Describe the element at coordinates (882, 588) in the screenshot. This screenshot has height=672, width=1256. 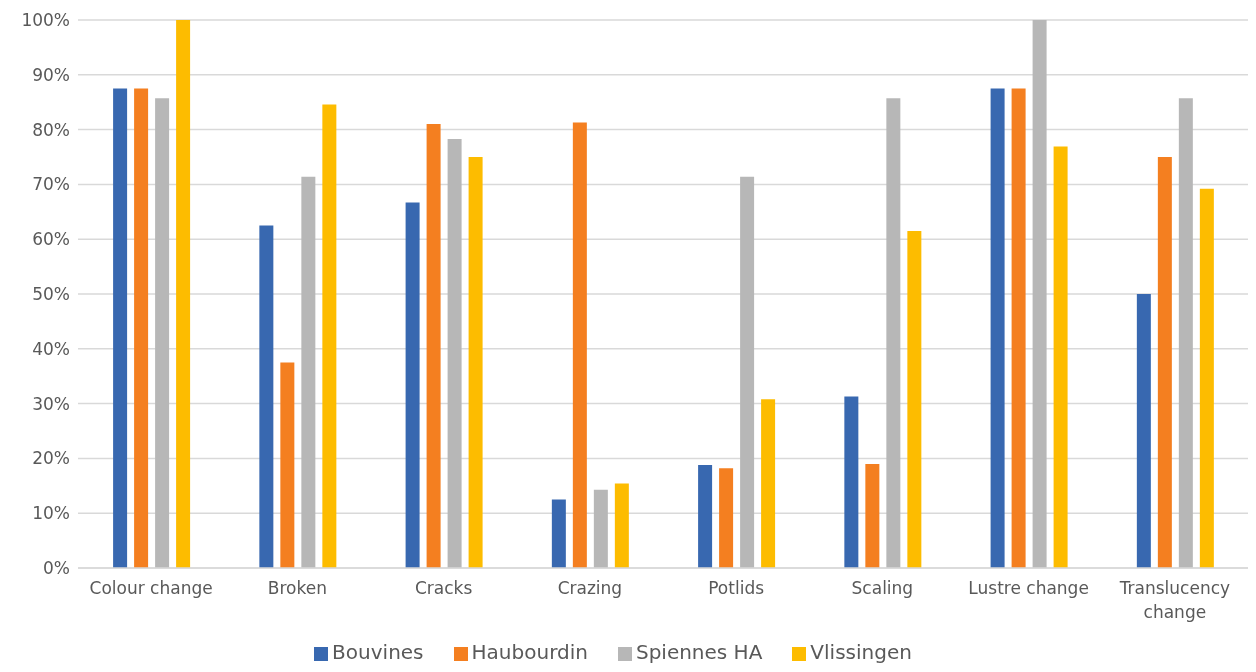
I see `x-tick-label: Scaling` at that location.